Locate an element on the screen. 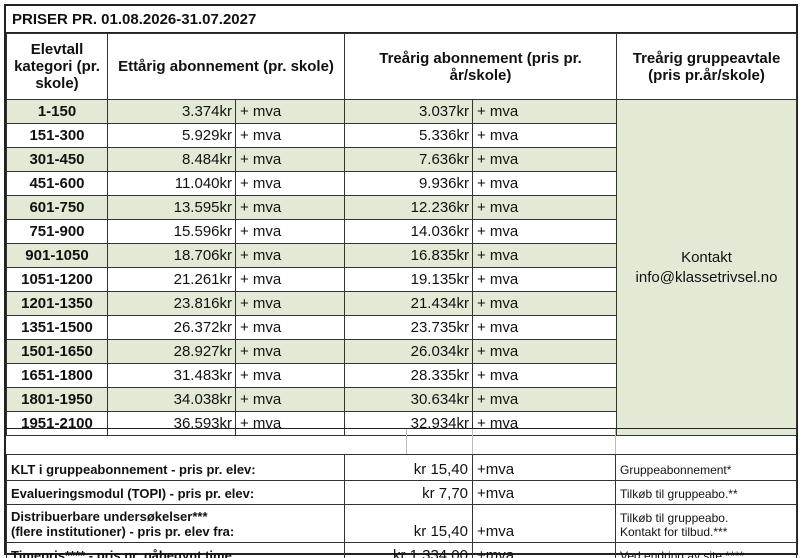 The height and width of the screenshot is (558, 802). three-year-price: 23.735kr is located at coordinates (408, 327).